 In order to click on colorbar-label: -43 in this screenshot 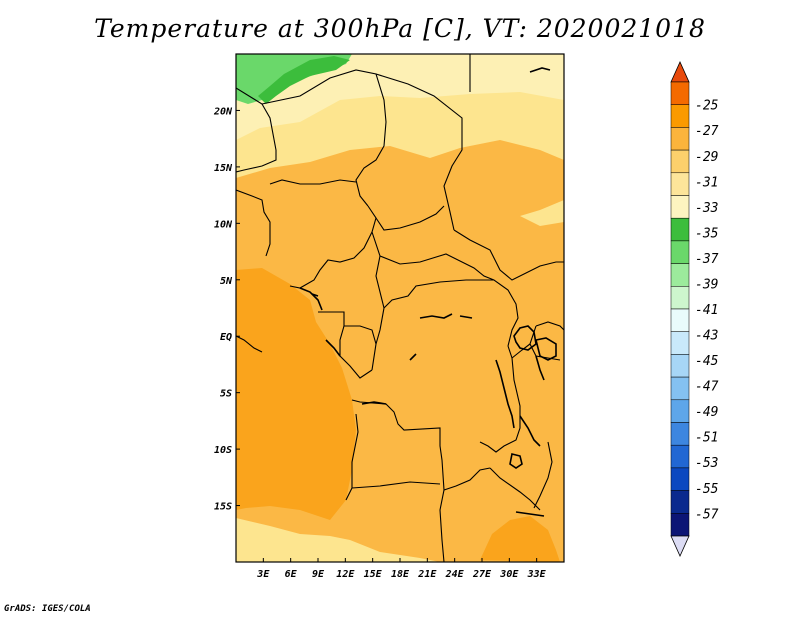, I will do `click(706, 336)`.